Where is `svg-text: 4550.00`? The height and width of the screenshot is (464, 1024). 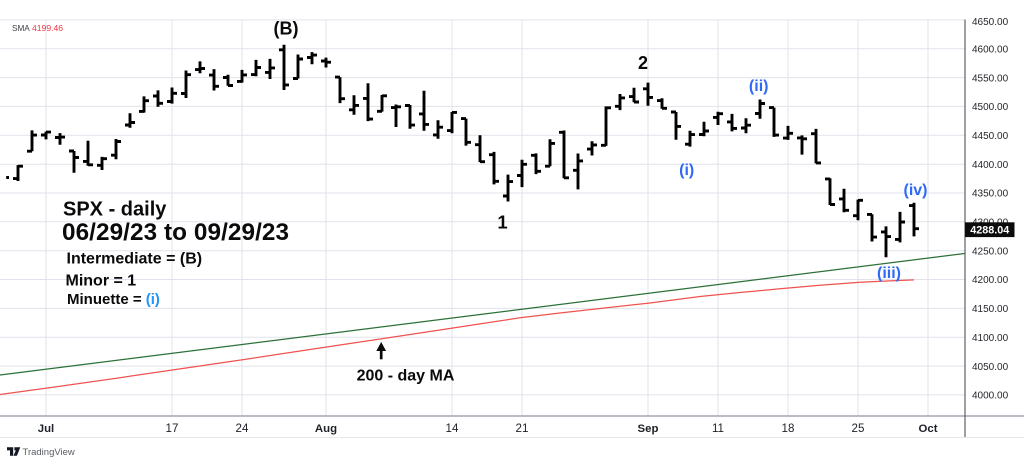
svg-text: 4550.00 is located at coordinates (990, 78).